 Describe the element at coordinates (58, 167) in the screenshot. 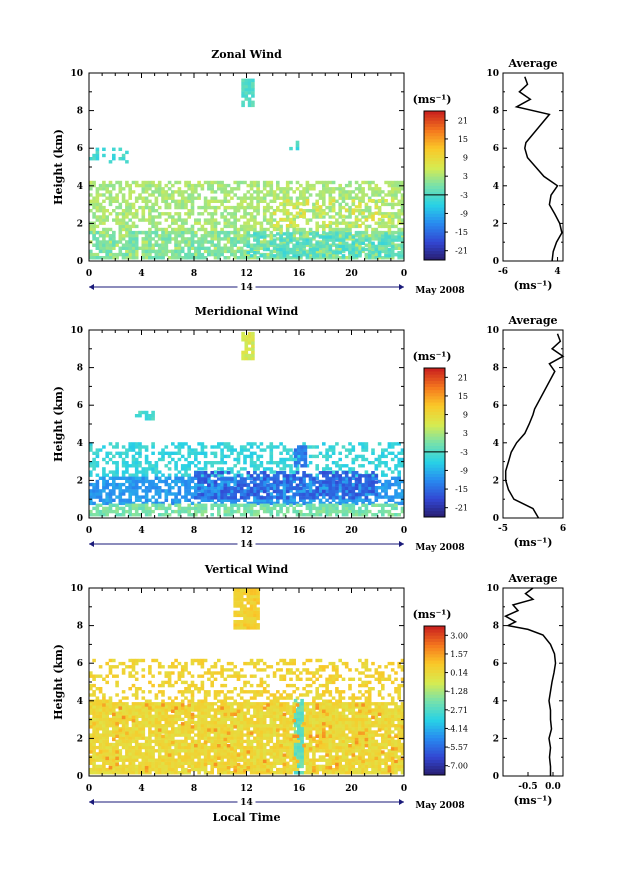

I see `y-axis-label: Height (km)` at that location.